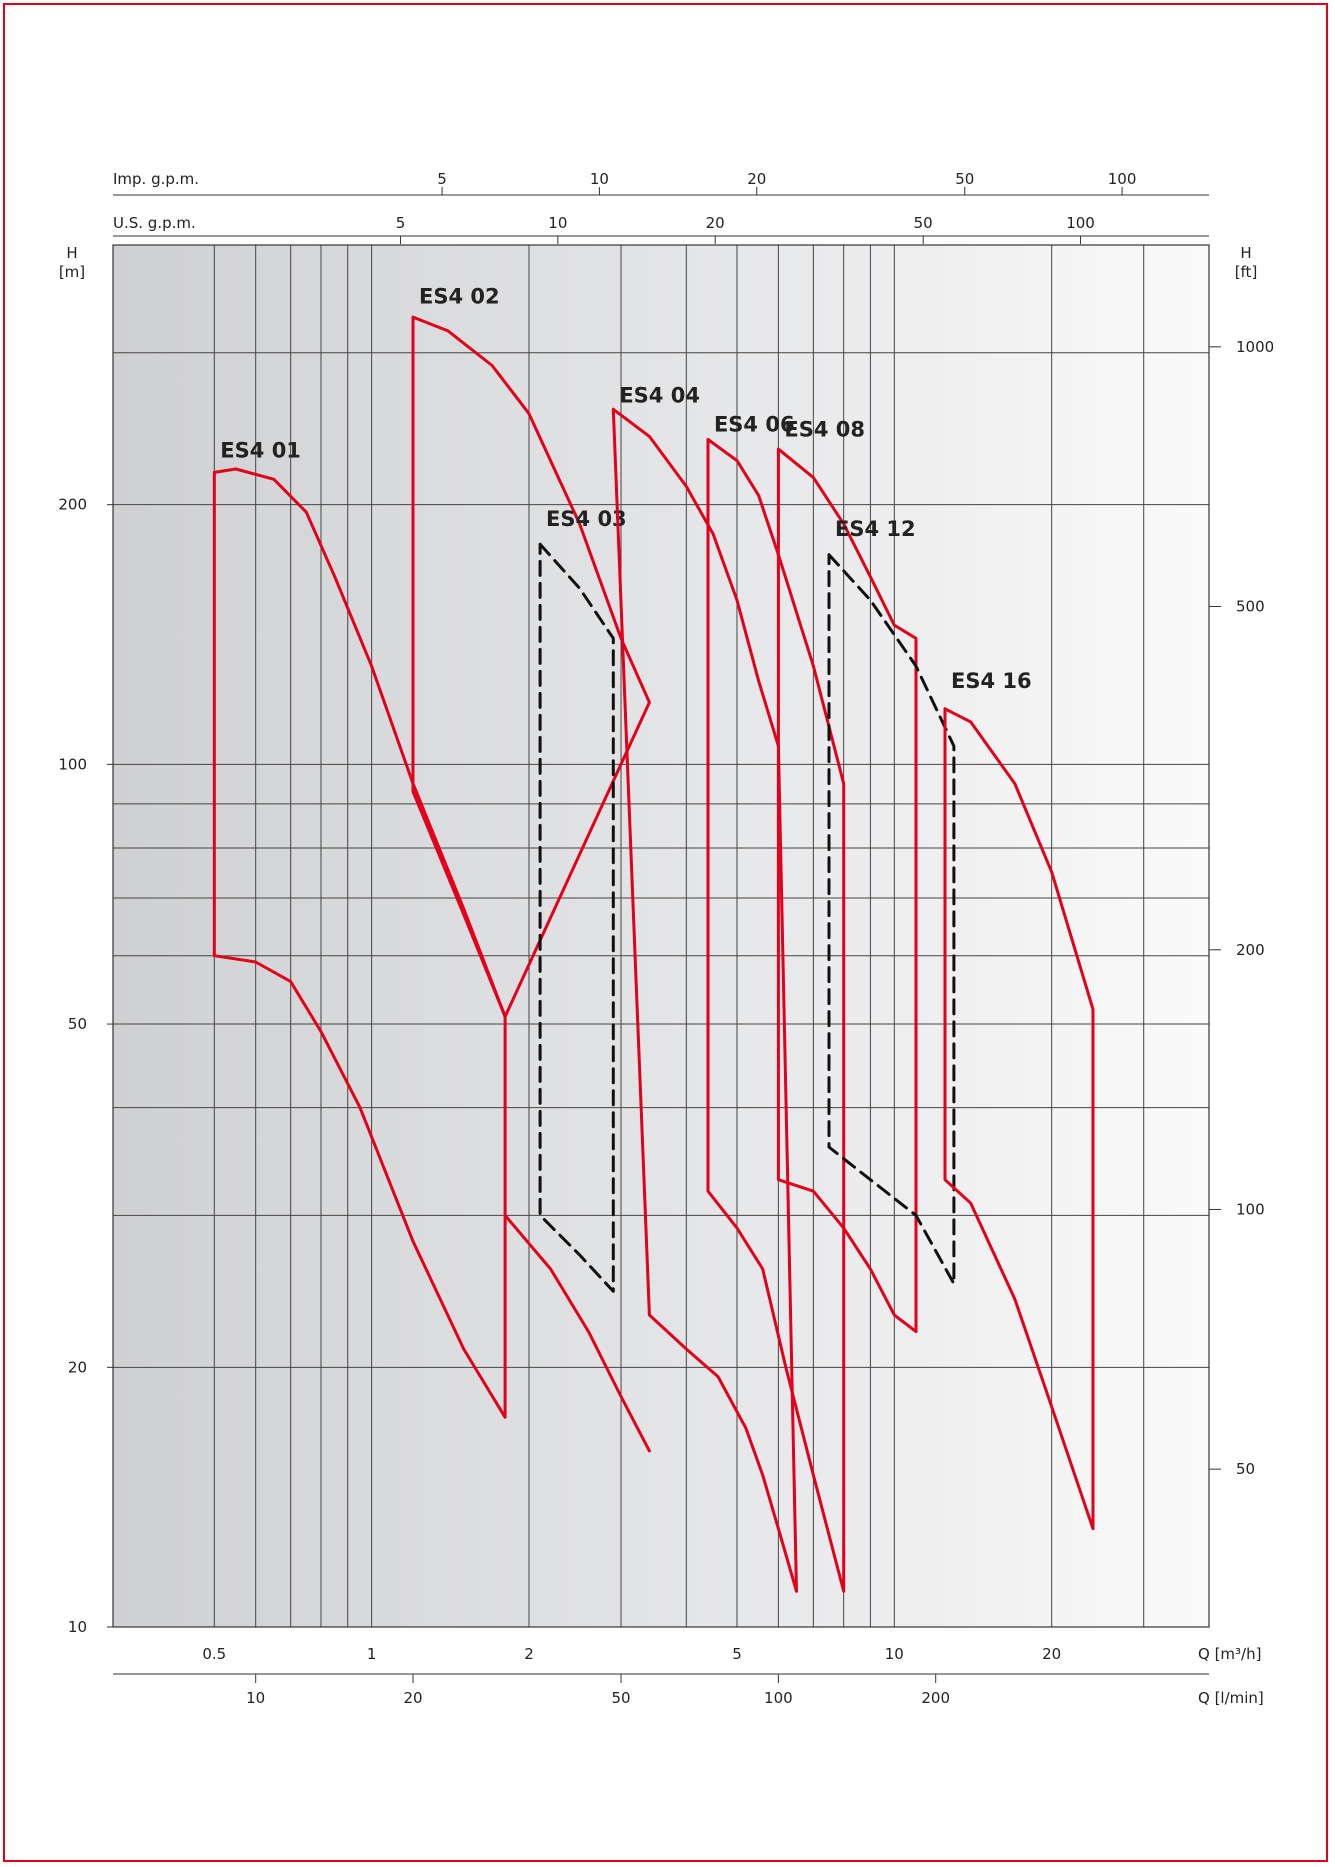 The height and width of the screenshot is (1867, 1335). I want to click on bottom-m3h-tick-label: 5, so click(737, 1654).